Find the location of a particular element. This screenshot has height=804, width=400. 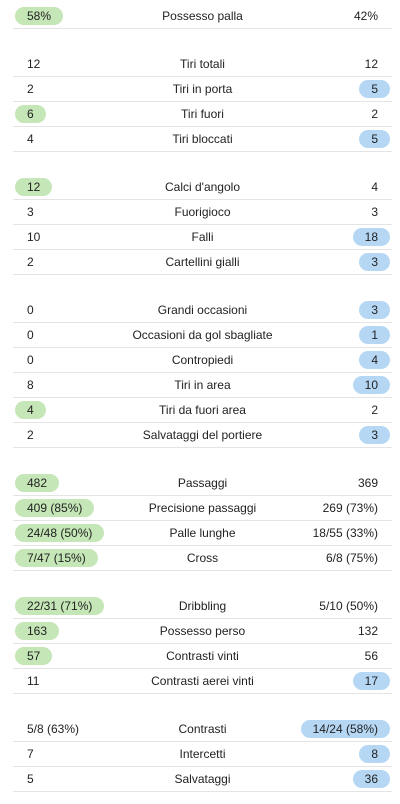

home-value: 8 is located at coordinates (30, 385).